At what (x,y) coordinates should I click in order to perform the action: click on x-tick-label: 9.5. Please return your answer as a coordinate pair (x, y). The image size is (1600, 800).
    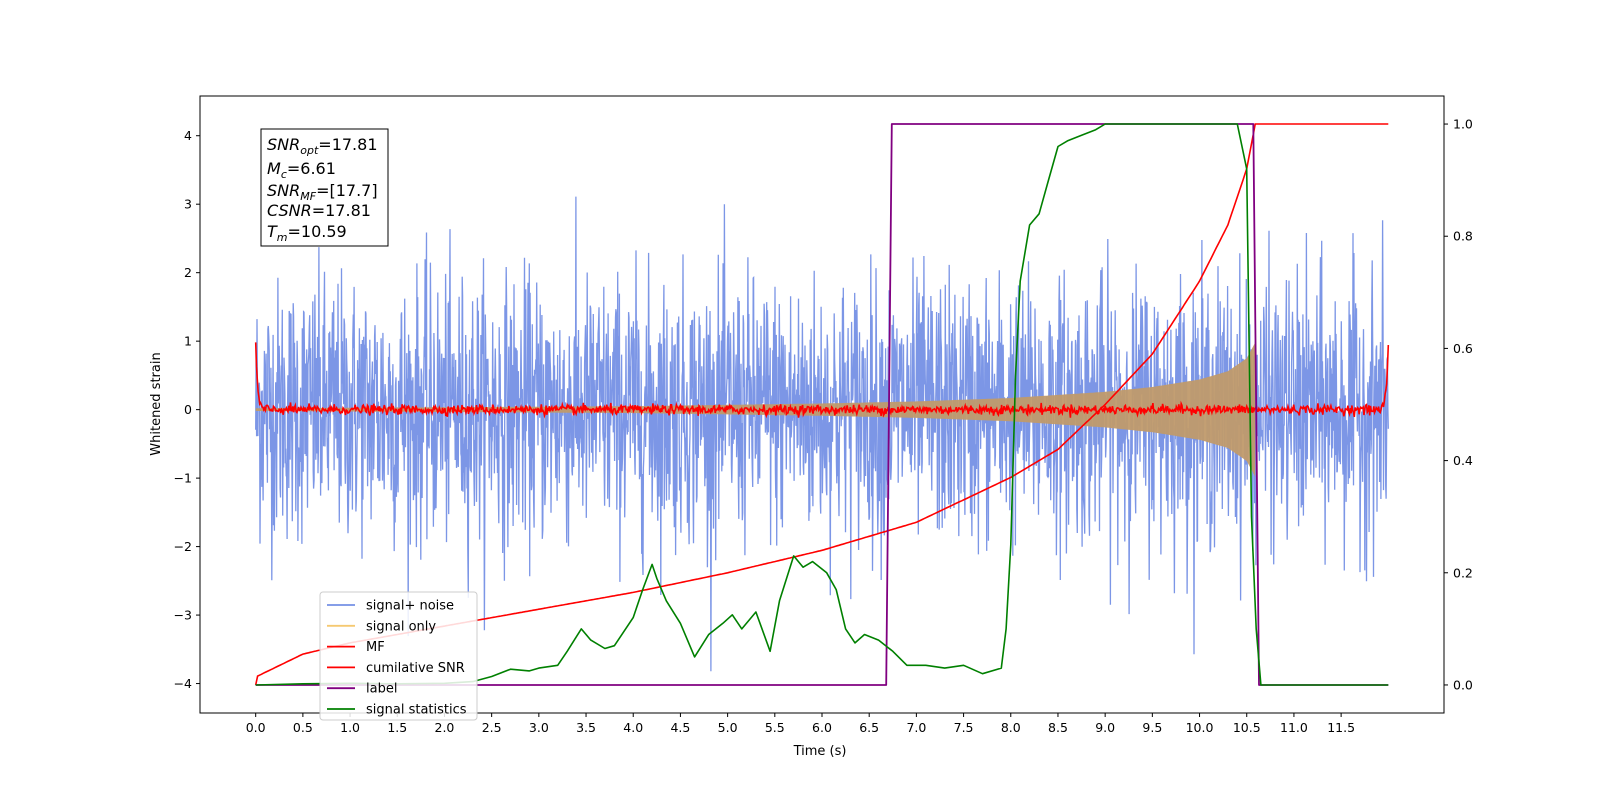
    Looking at the image, I should click on (1152, 727).